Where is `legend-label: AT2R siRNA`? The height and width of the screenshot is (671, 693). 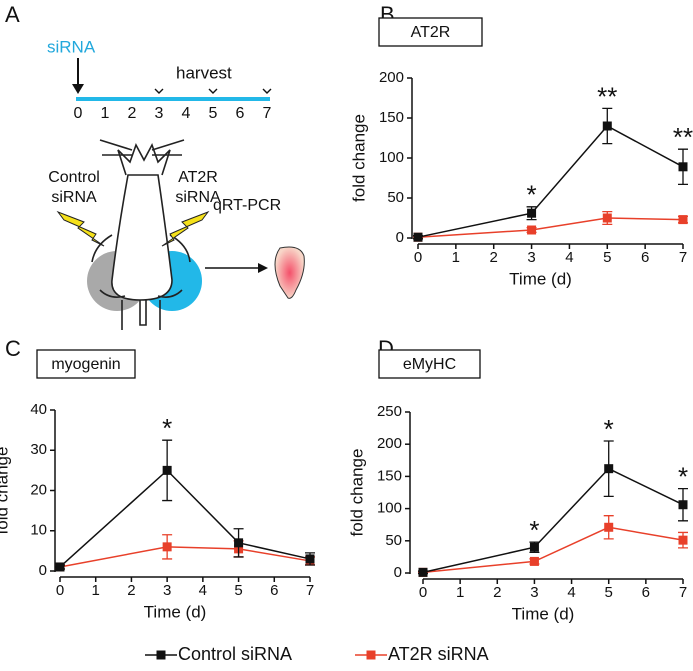
legend-label: AT2R siRNA is located at coordinates (438, 654).